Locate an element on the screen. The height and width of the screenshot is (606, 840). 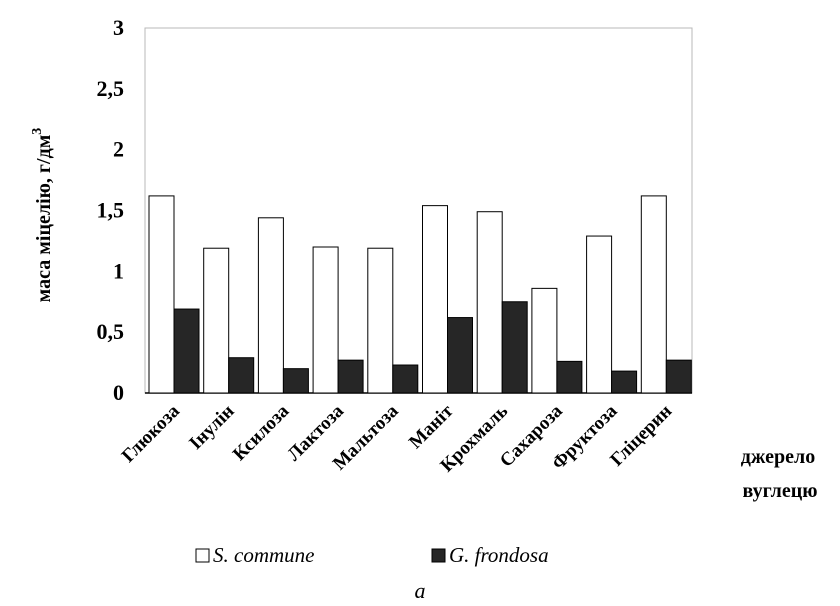
y-axis-title: маса міцелію, г/дм3 is located at coordinates (42, 215).